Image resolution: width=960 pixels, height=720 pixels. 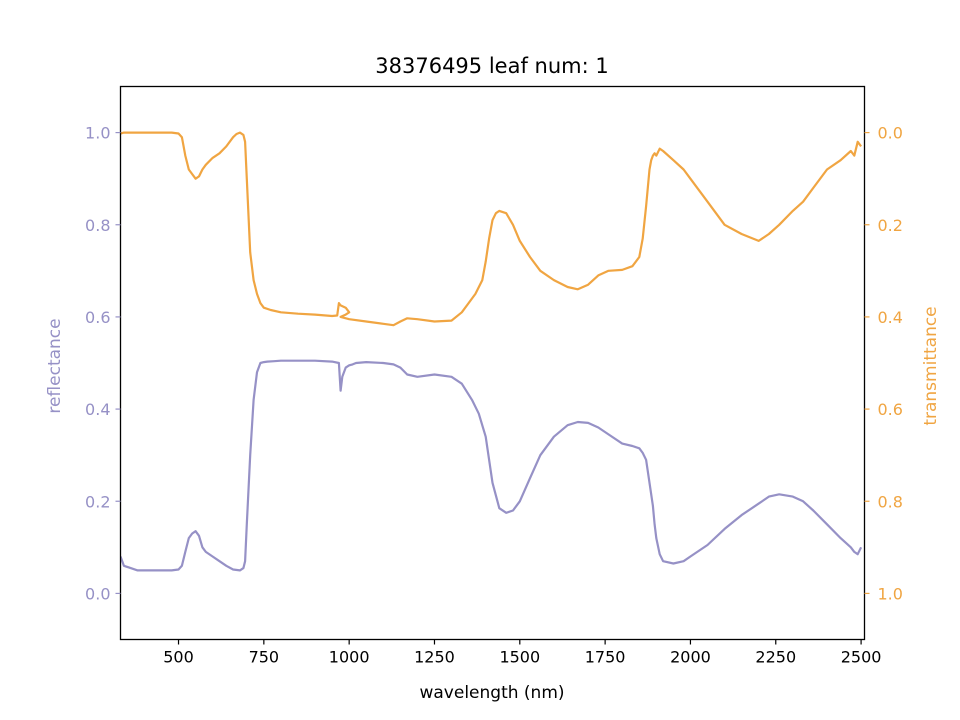 What do you see at coordinates (178, 657) in the screenshot?
I see `x-tick-label: 500` at bounding box center [178, 657].